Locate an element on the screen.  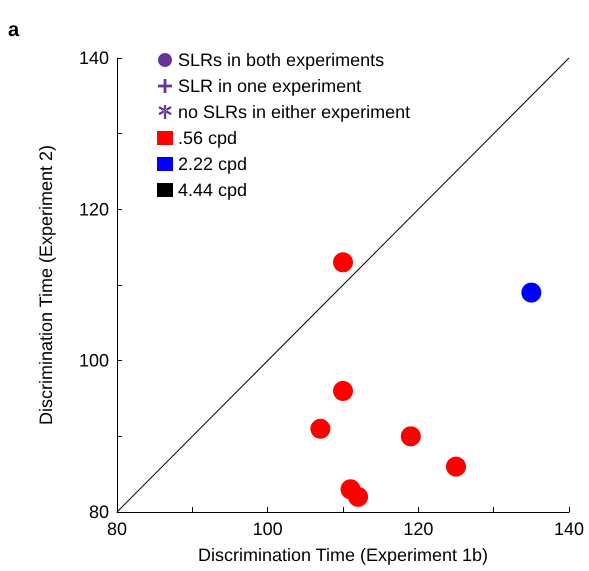
x-tick-label: 140 is located at coordinates (569, 529).